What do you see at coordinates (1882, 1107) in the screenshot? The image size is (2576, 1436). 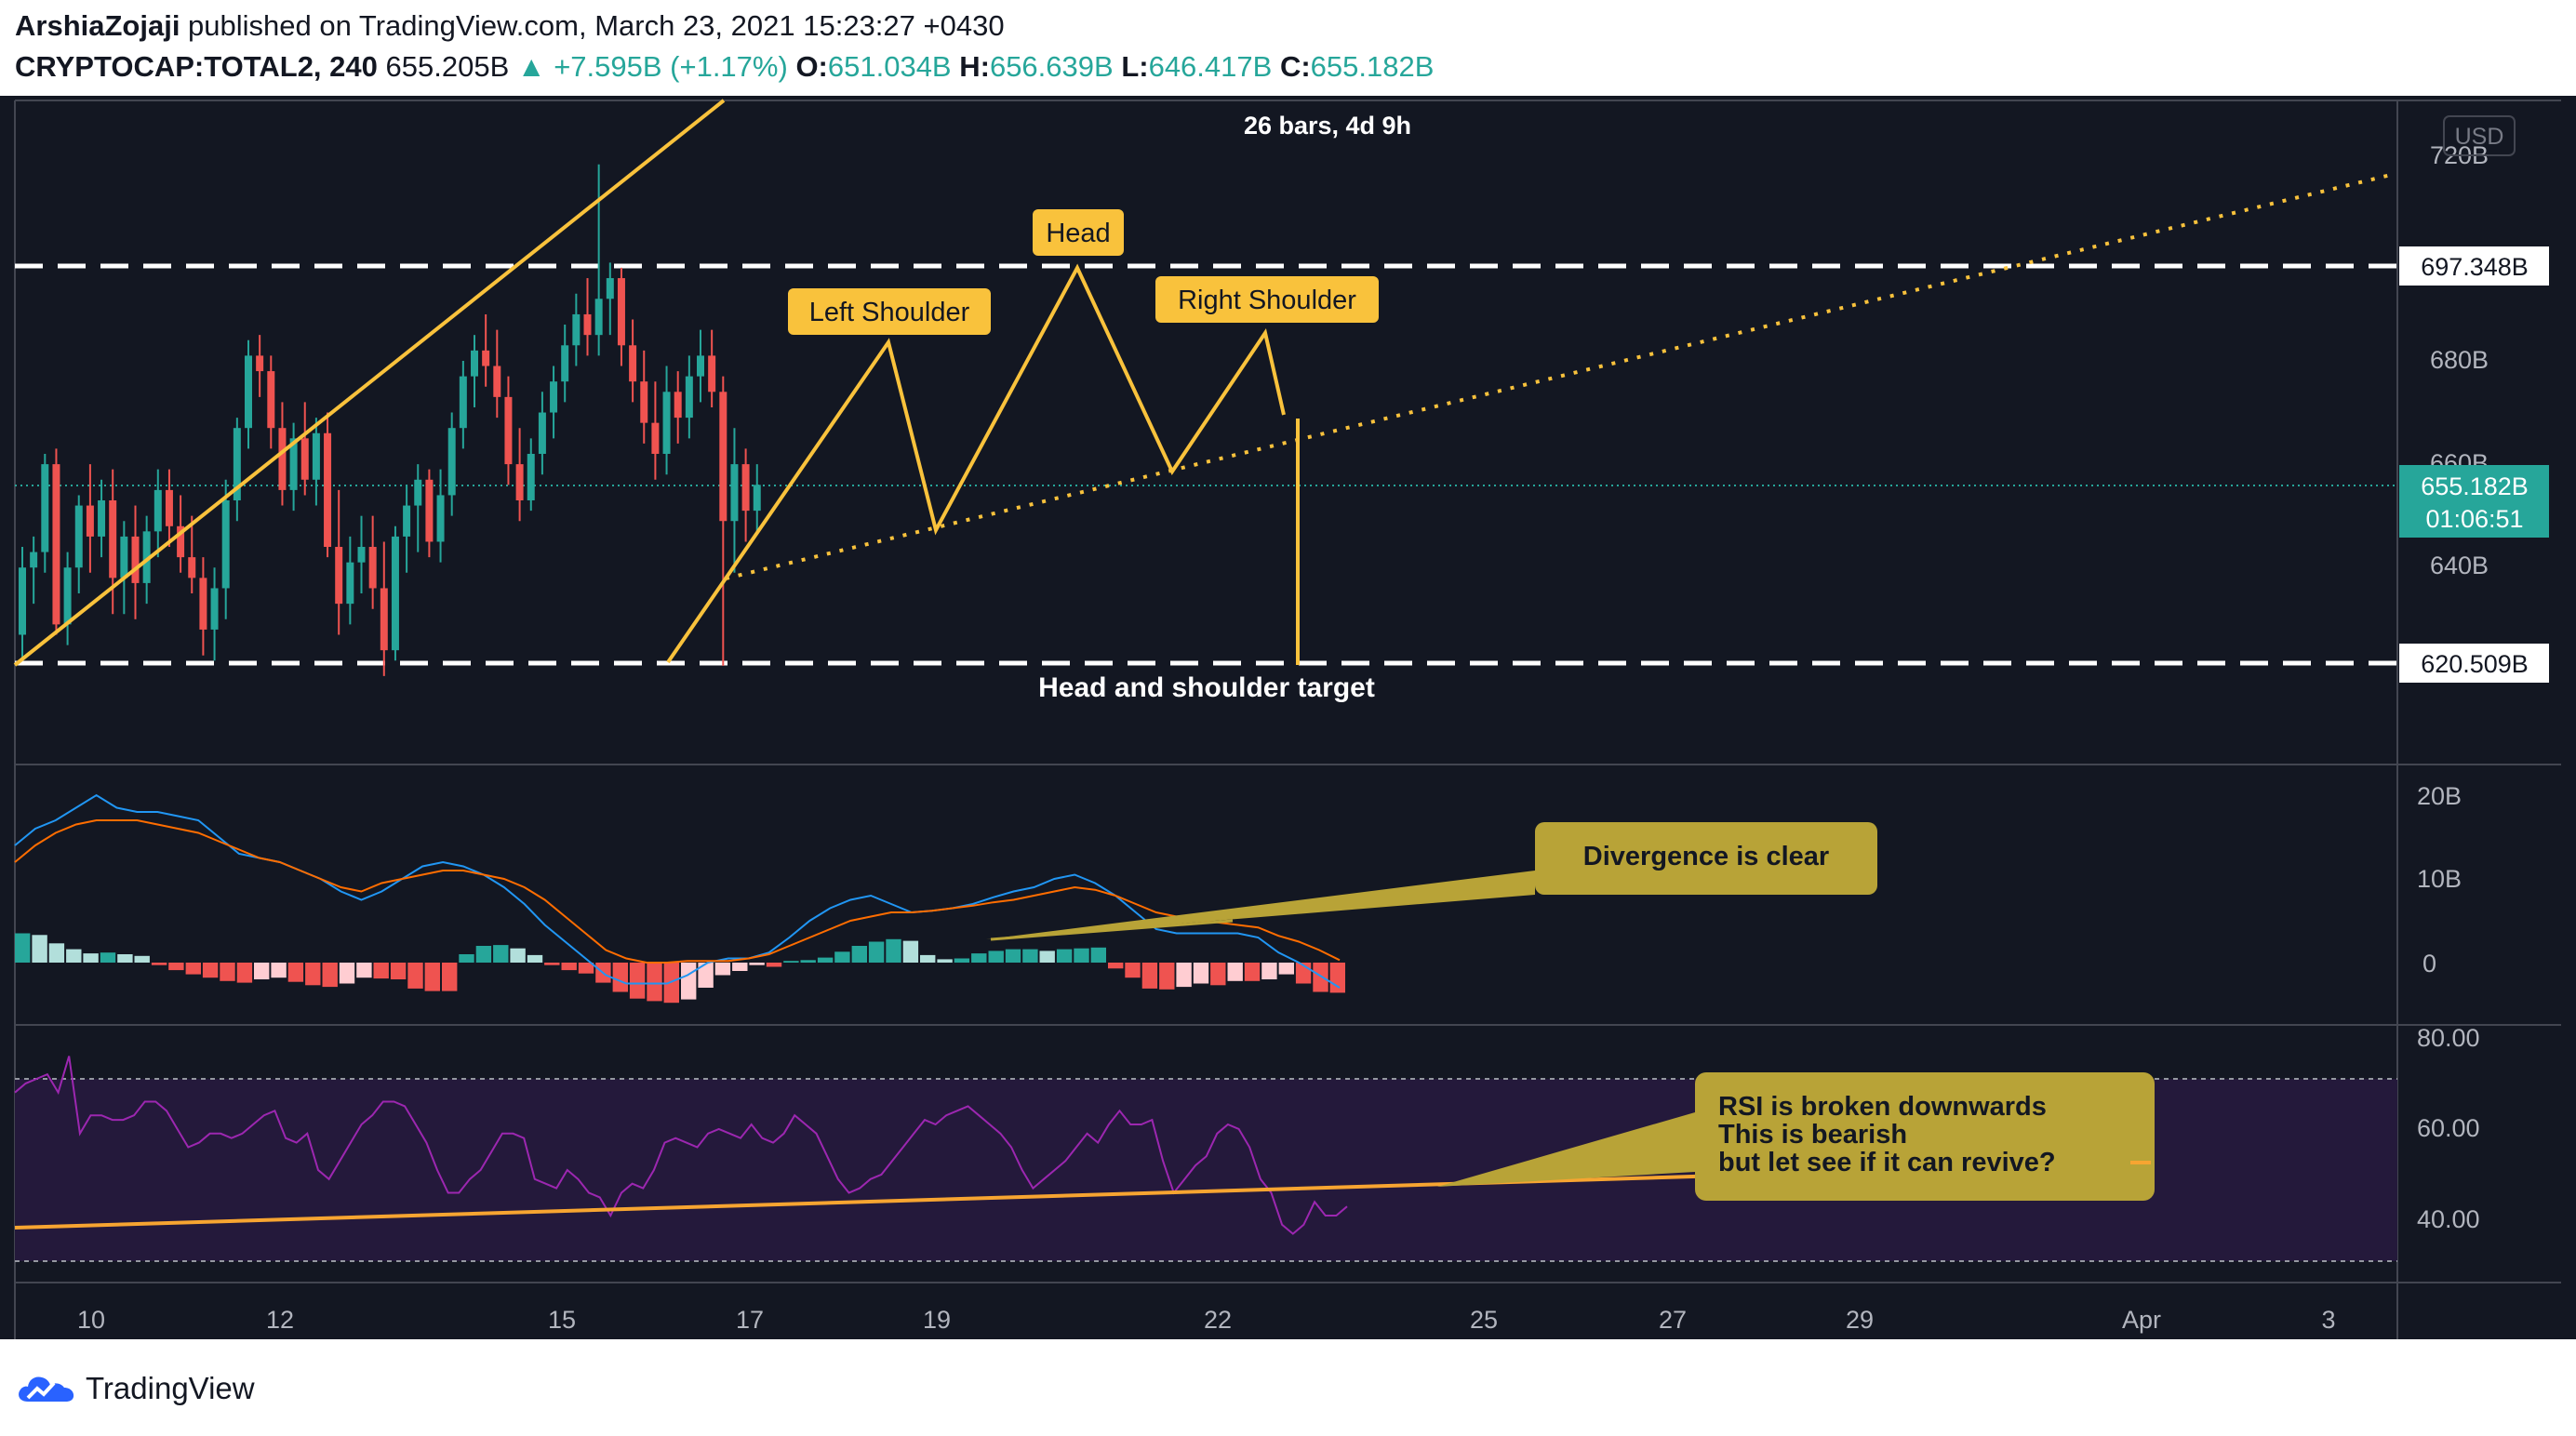 I see `rsi-callout-line-1: RSI is broken downwards` at bounding box center [1882, 1107].